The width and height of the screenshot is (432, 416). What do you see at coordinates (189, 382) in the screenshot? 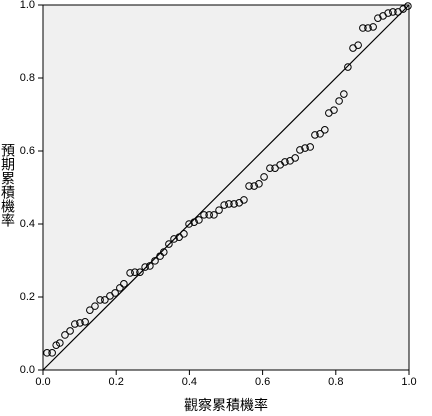
I see `x-tick-label: 0.4` at bounding box center [189, 382].